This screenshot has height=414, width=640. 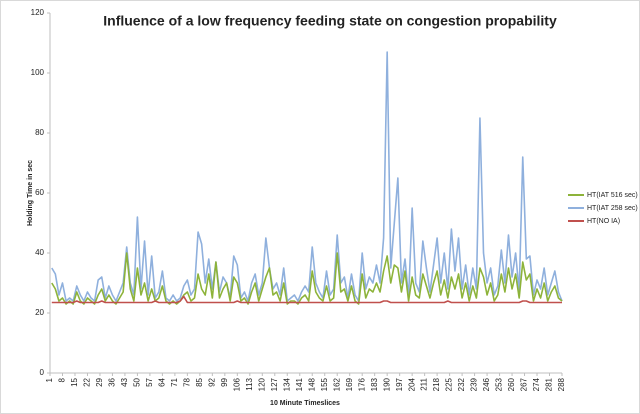 What do you see at coordinates (461, 384) in the screenshot?
I see `x-tick-label: 232` at bounding box center [461, 384].